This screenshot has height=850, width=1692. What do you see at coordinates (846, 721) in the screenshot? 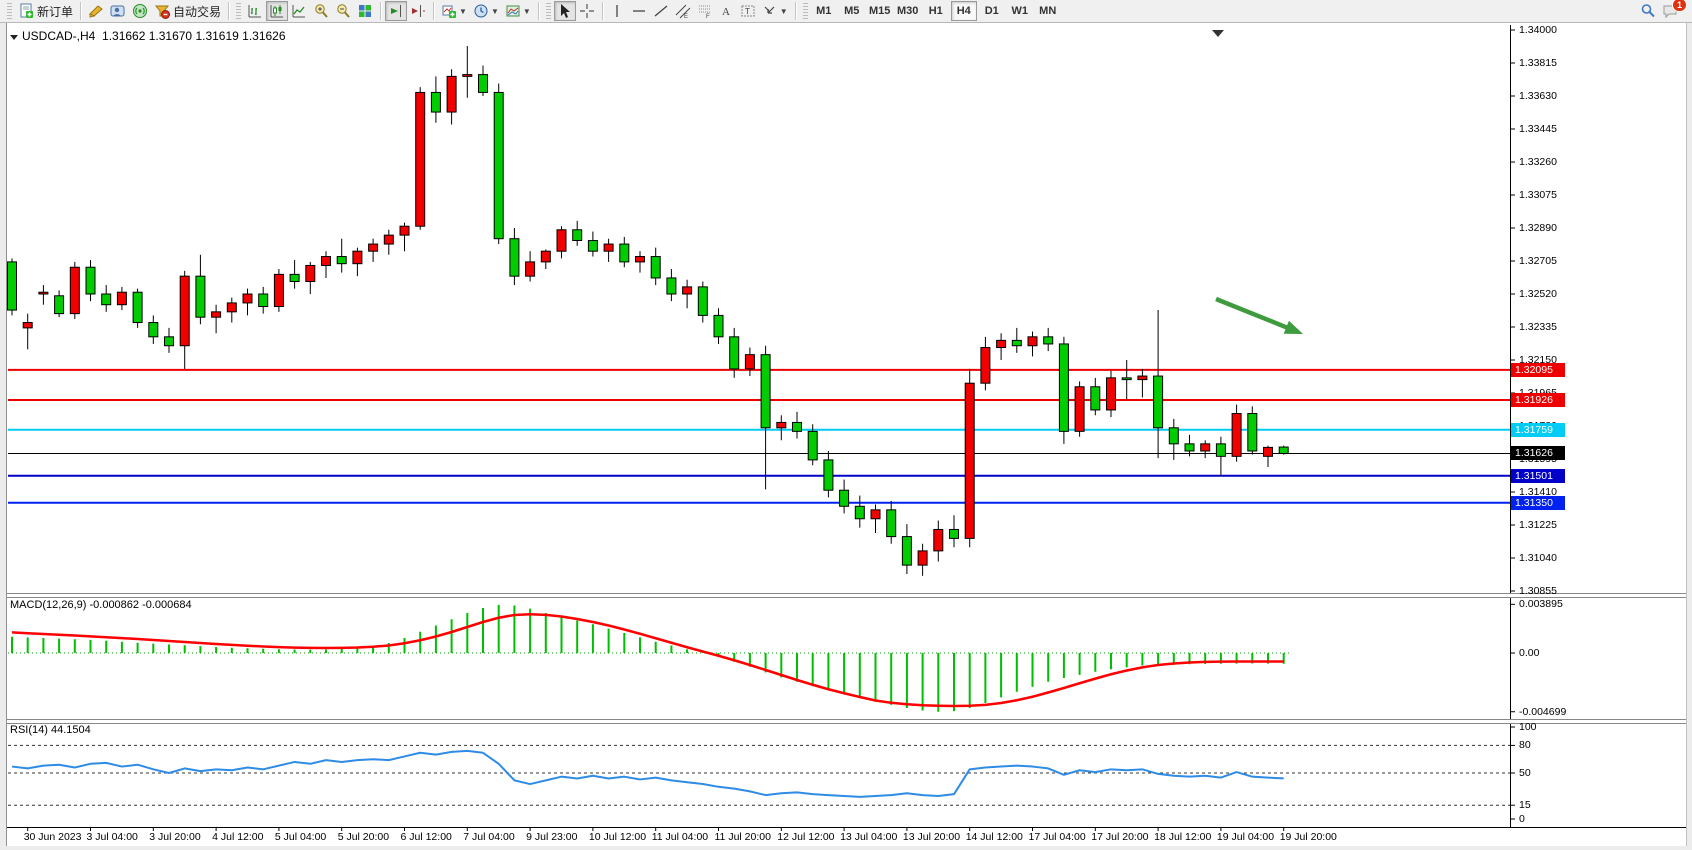
I see `pane-separator-rsi` at bounding box center [846, 721].